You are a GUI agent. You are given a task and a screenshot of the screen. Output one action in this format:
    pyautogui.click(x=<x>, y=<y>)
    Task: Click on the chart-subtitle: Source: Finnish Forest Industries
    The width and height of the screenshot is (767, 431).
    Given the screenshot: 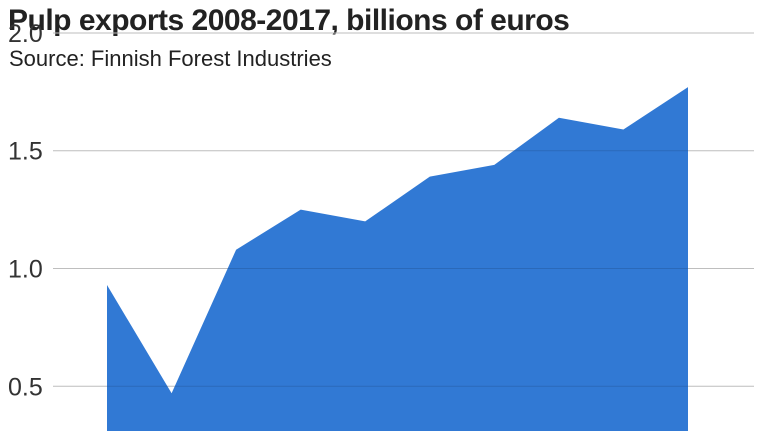 What is the action you would take?
    pyautogui.click(x=170, y=58)
    